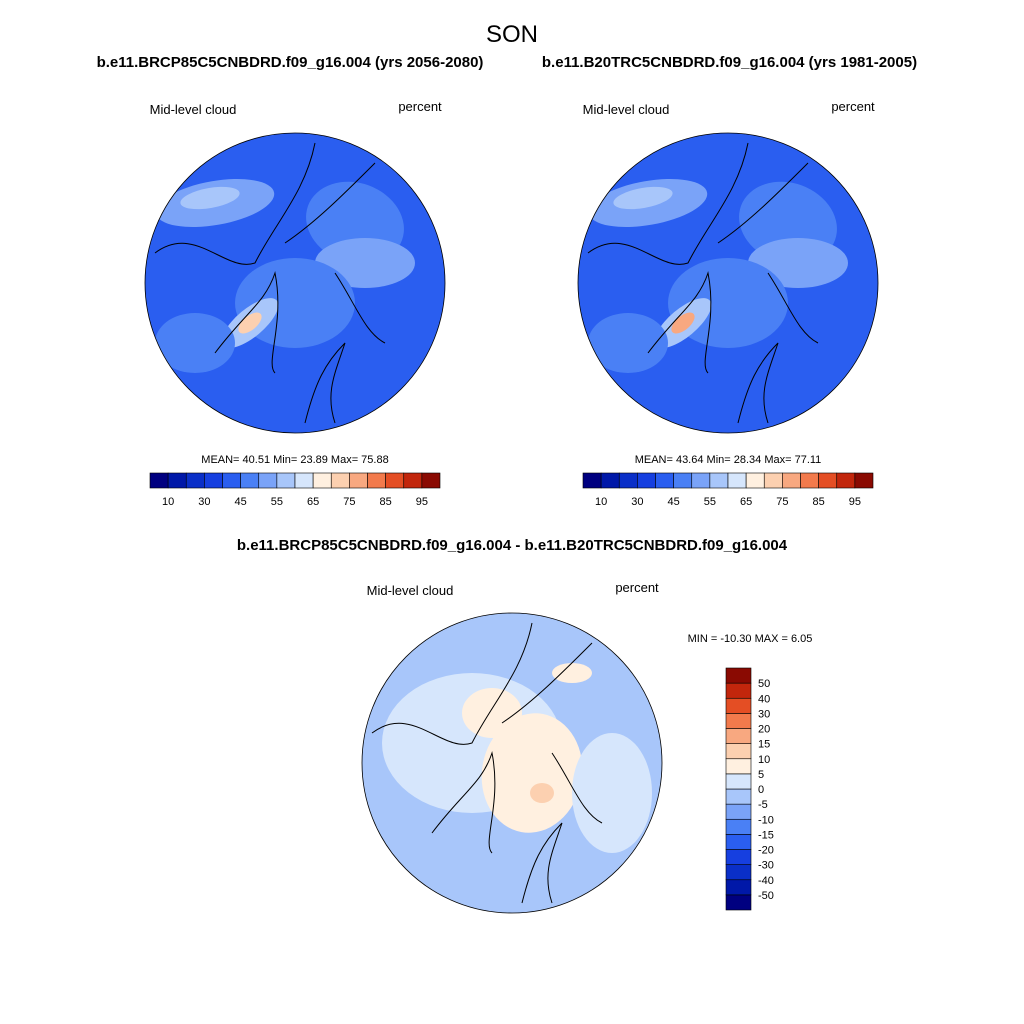 The image size is (1024, 1024). Describe the element at coordinates (313, 502) in the screenshot. I see `colorbar-label: 65` at that location.